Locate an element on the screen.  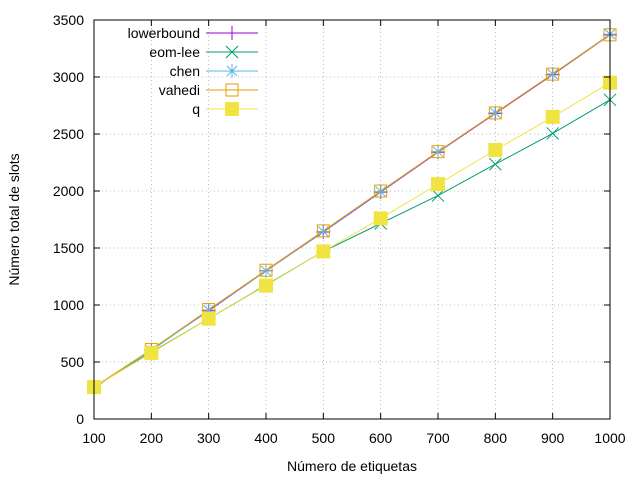
x-tick-label: 500 is located at coordinates (324, 438).